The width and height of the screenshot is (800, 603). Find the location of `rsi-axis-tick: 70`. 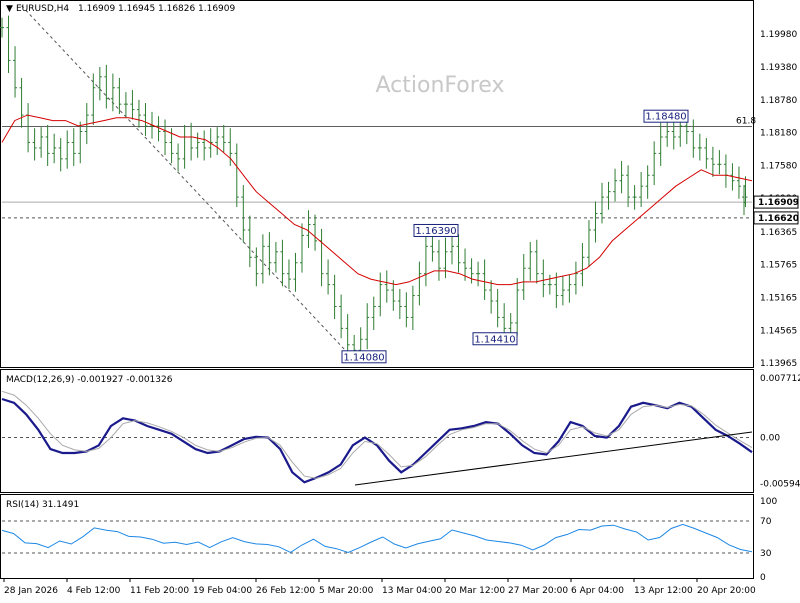

rsi-axis-tick: 70 is located at coordinates (766, 522).